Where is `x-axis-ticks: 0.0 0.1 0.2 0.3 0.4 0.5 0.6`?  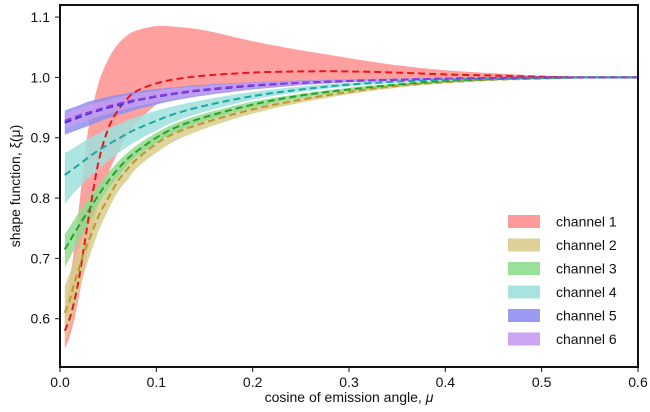 x-axis-ticks: 0.0 0.1 0.2 0.3 0.4 0.5 0.6 is located at coordinates (349, 378).